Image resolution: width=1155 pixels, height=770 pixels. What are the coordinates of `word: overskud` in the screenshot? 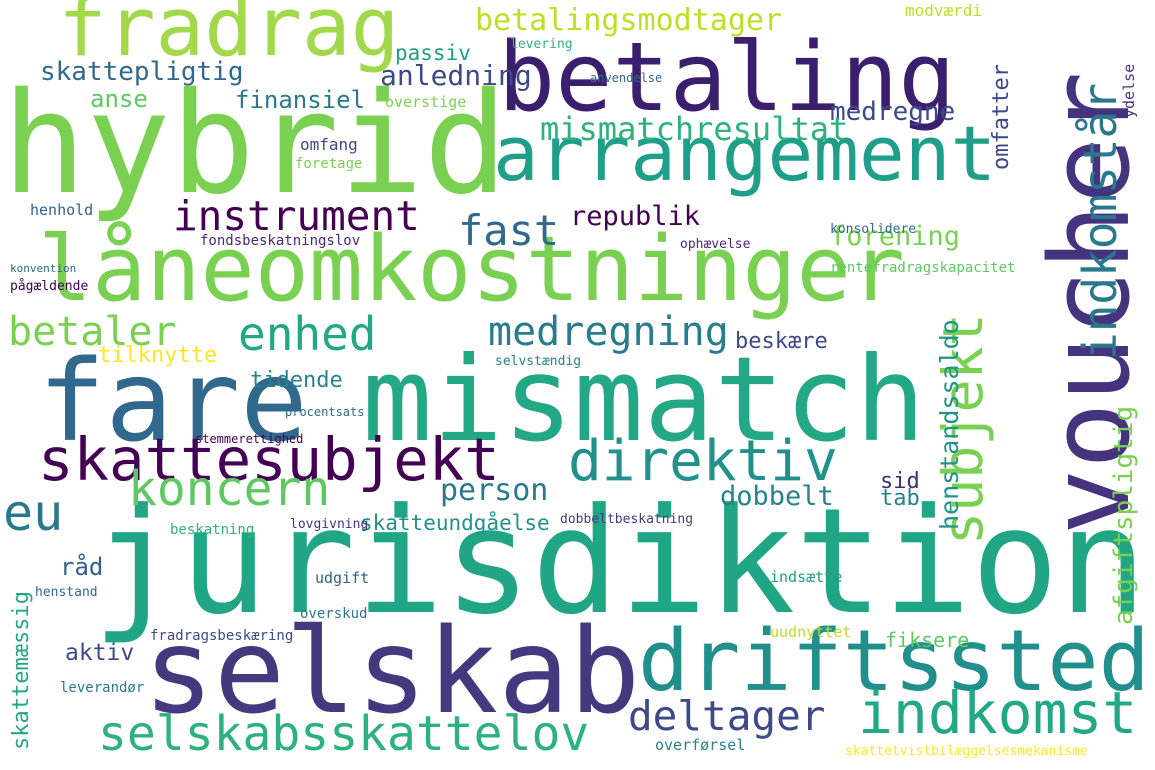 It's located at (333, 614).